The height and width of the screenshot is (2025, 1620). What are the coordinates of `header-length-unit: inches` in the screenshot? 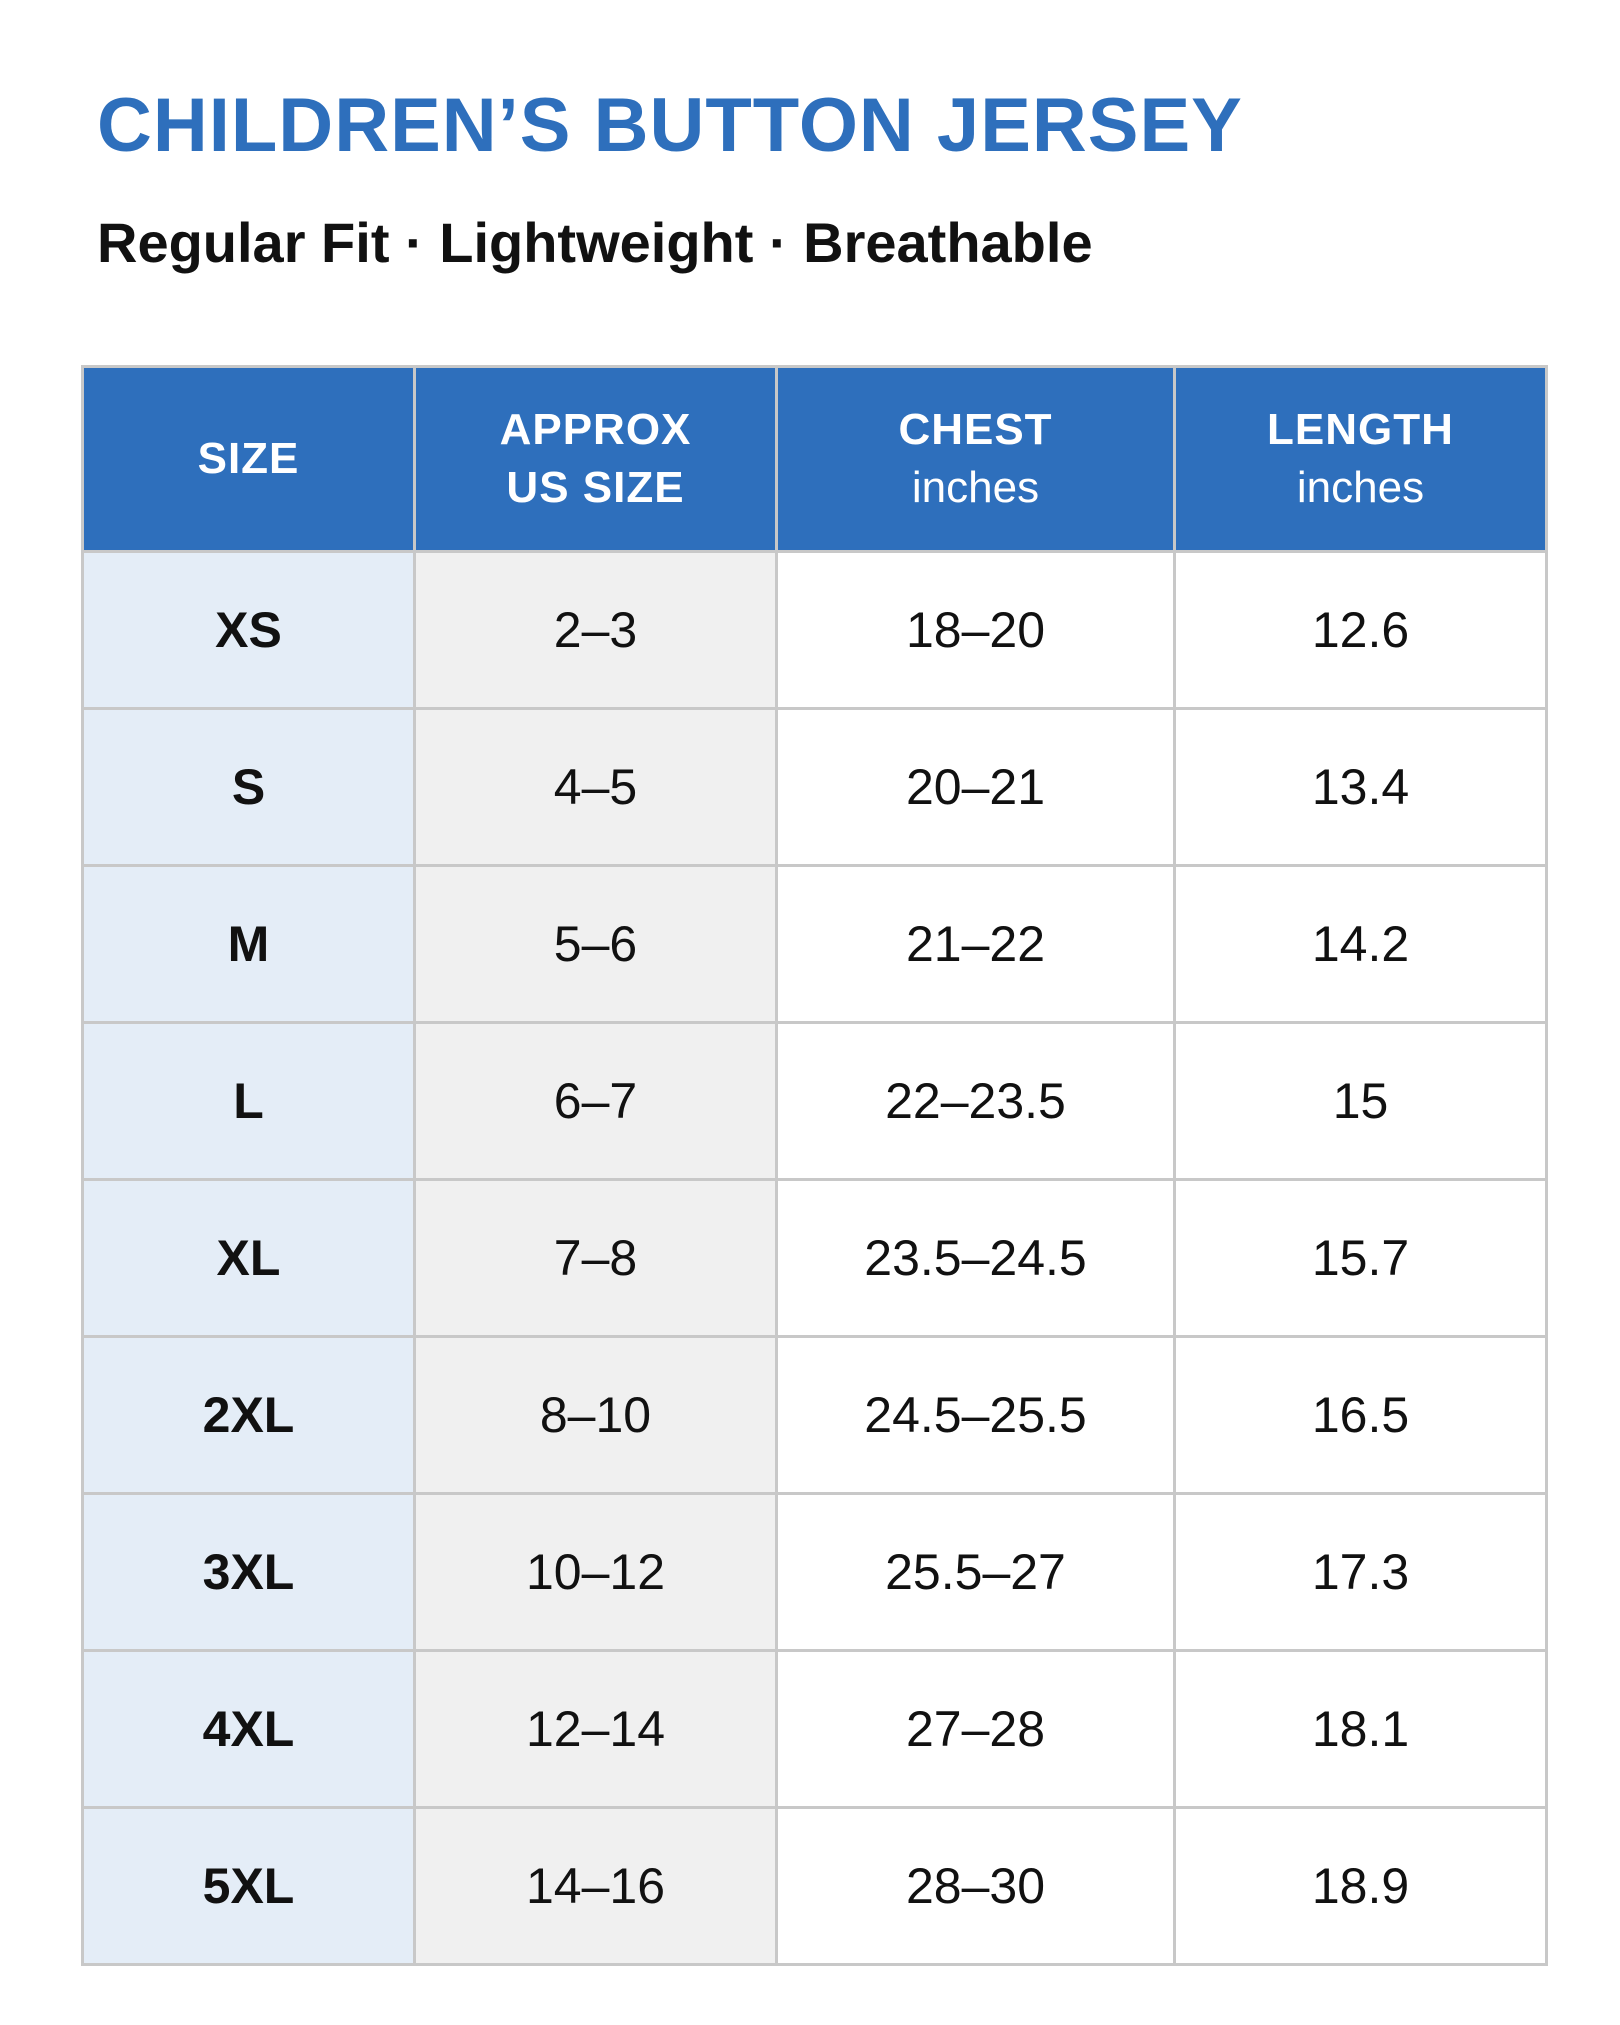 It's located at (1360, 487).